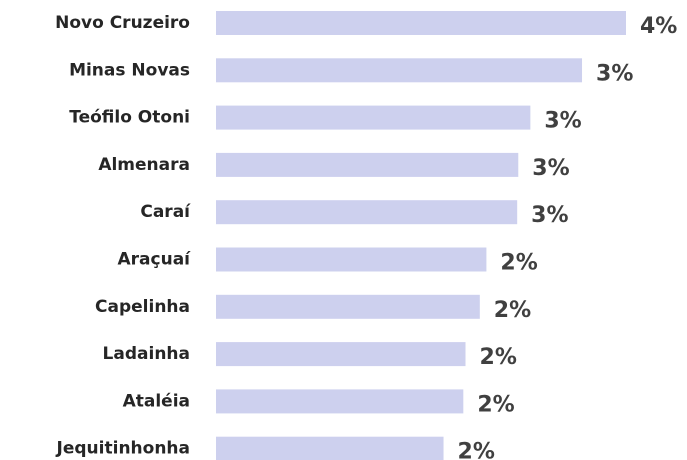 This screenshot has height=460, width=687. What do you see at coordinates (156, 401) in the screenshot?
I see `category-label: Ataléia` at bounding box center [156, 401].